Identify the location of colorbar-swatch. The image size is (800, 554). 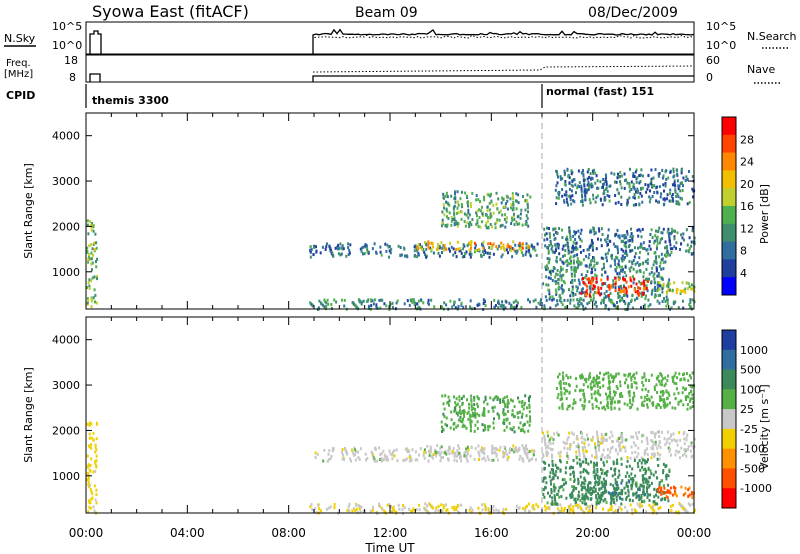
(729, 458).